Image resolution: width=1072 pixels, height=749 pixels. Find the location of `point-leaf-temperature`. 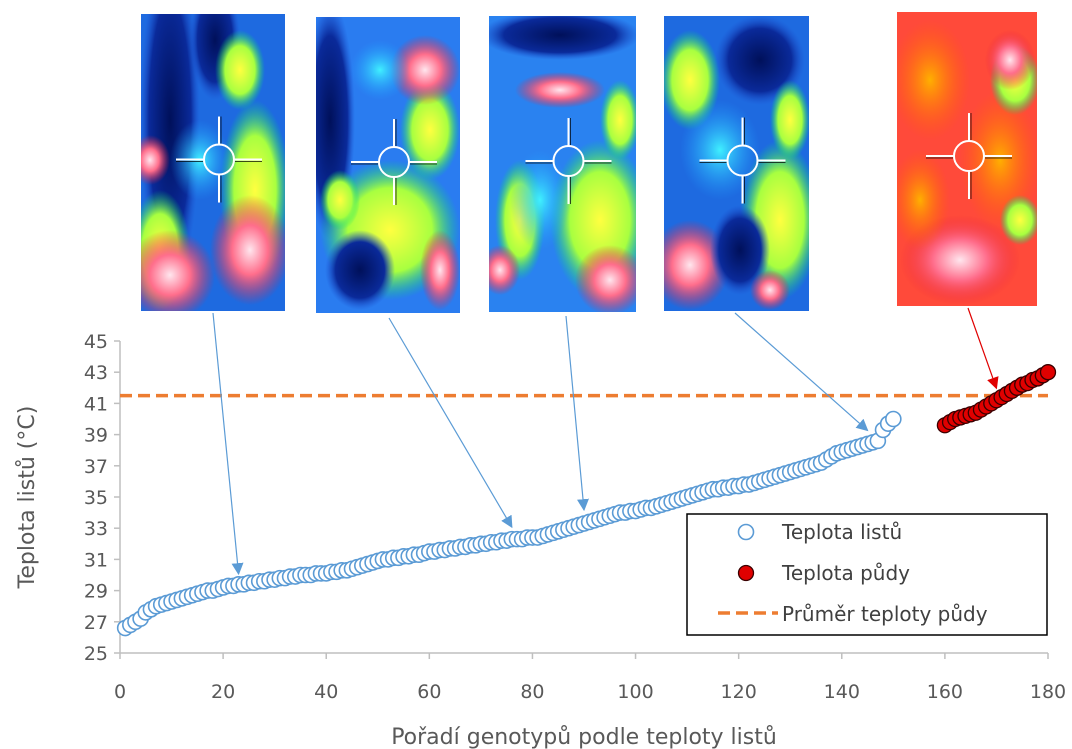

point-leaf-temperature is located at coordinates (893, 419).